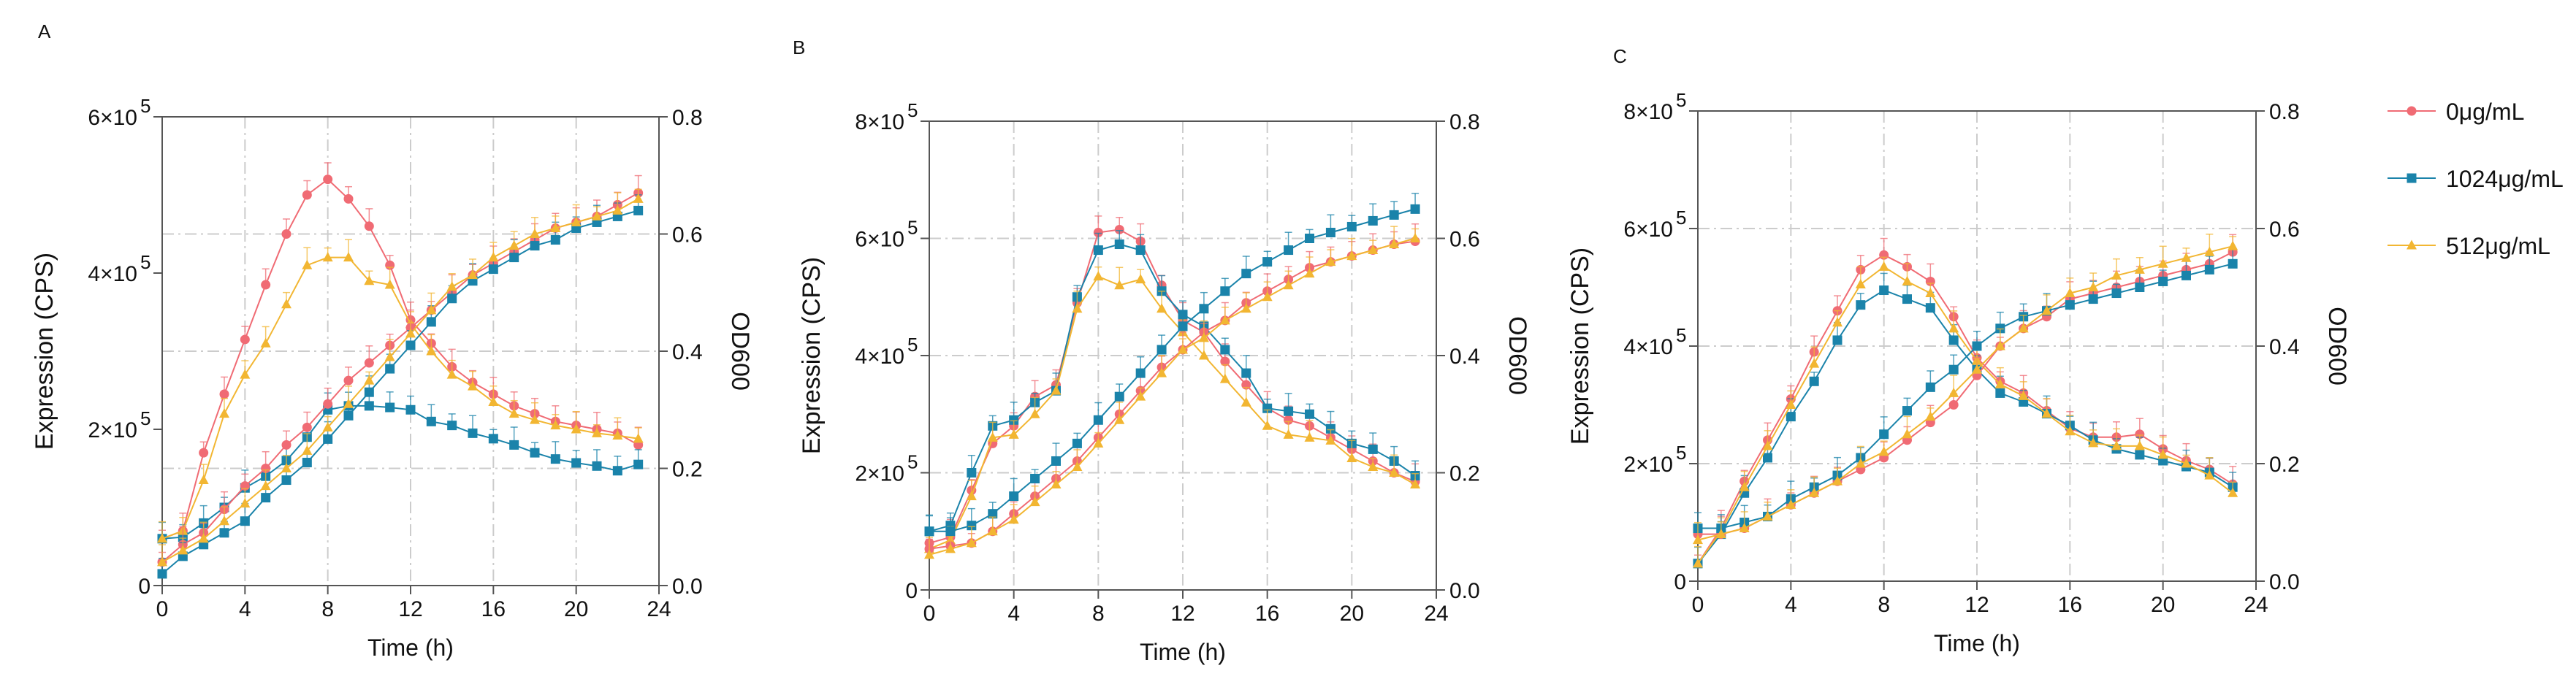 The image size is (2576, 698). What do you see at coordinates (2337, 346) in the screenshot?
I see `y-right-axis-label: OD600` at bounding box center [2337, 346].